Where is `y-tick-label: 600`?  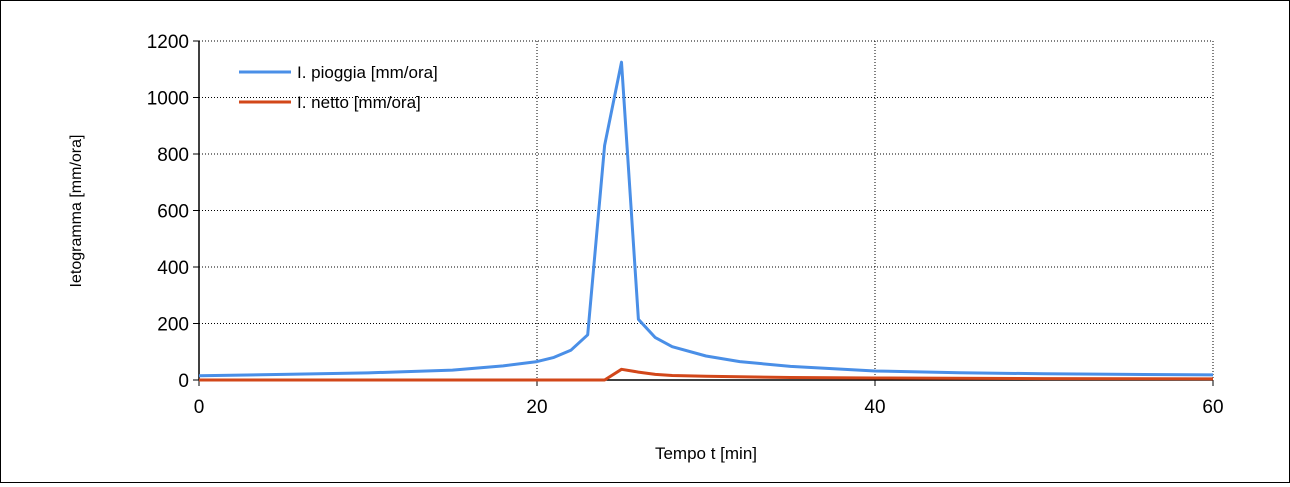 y-tick-label: 600 is located at coordinates (173, 212).